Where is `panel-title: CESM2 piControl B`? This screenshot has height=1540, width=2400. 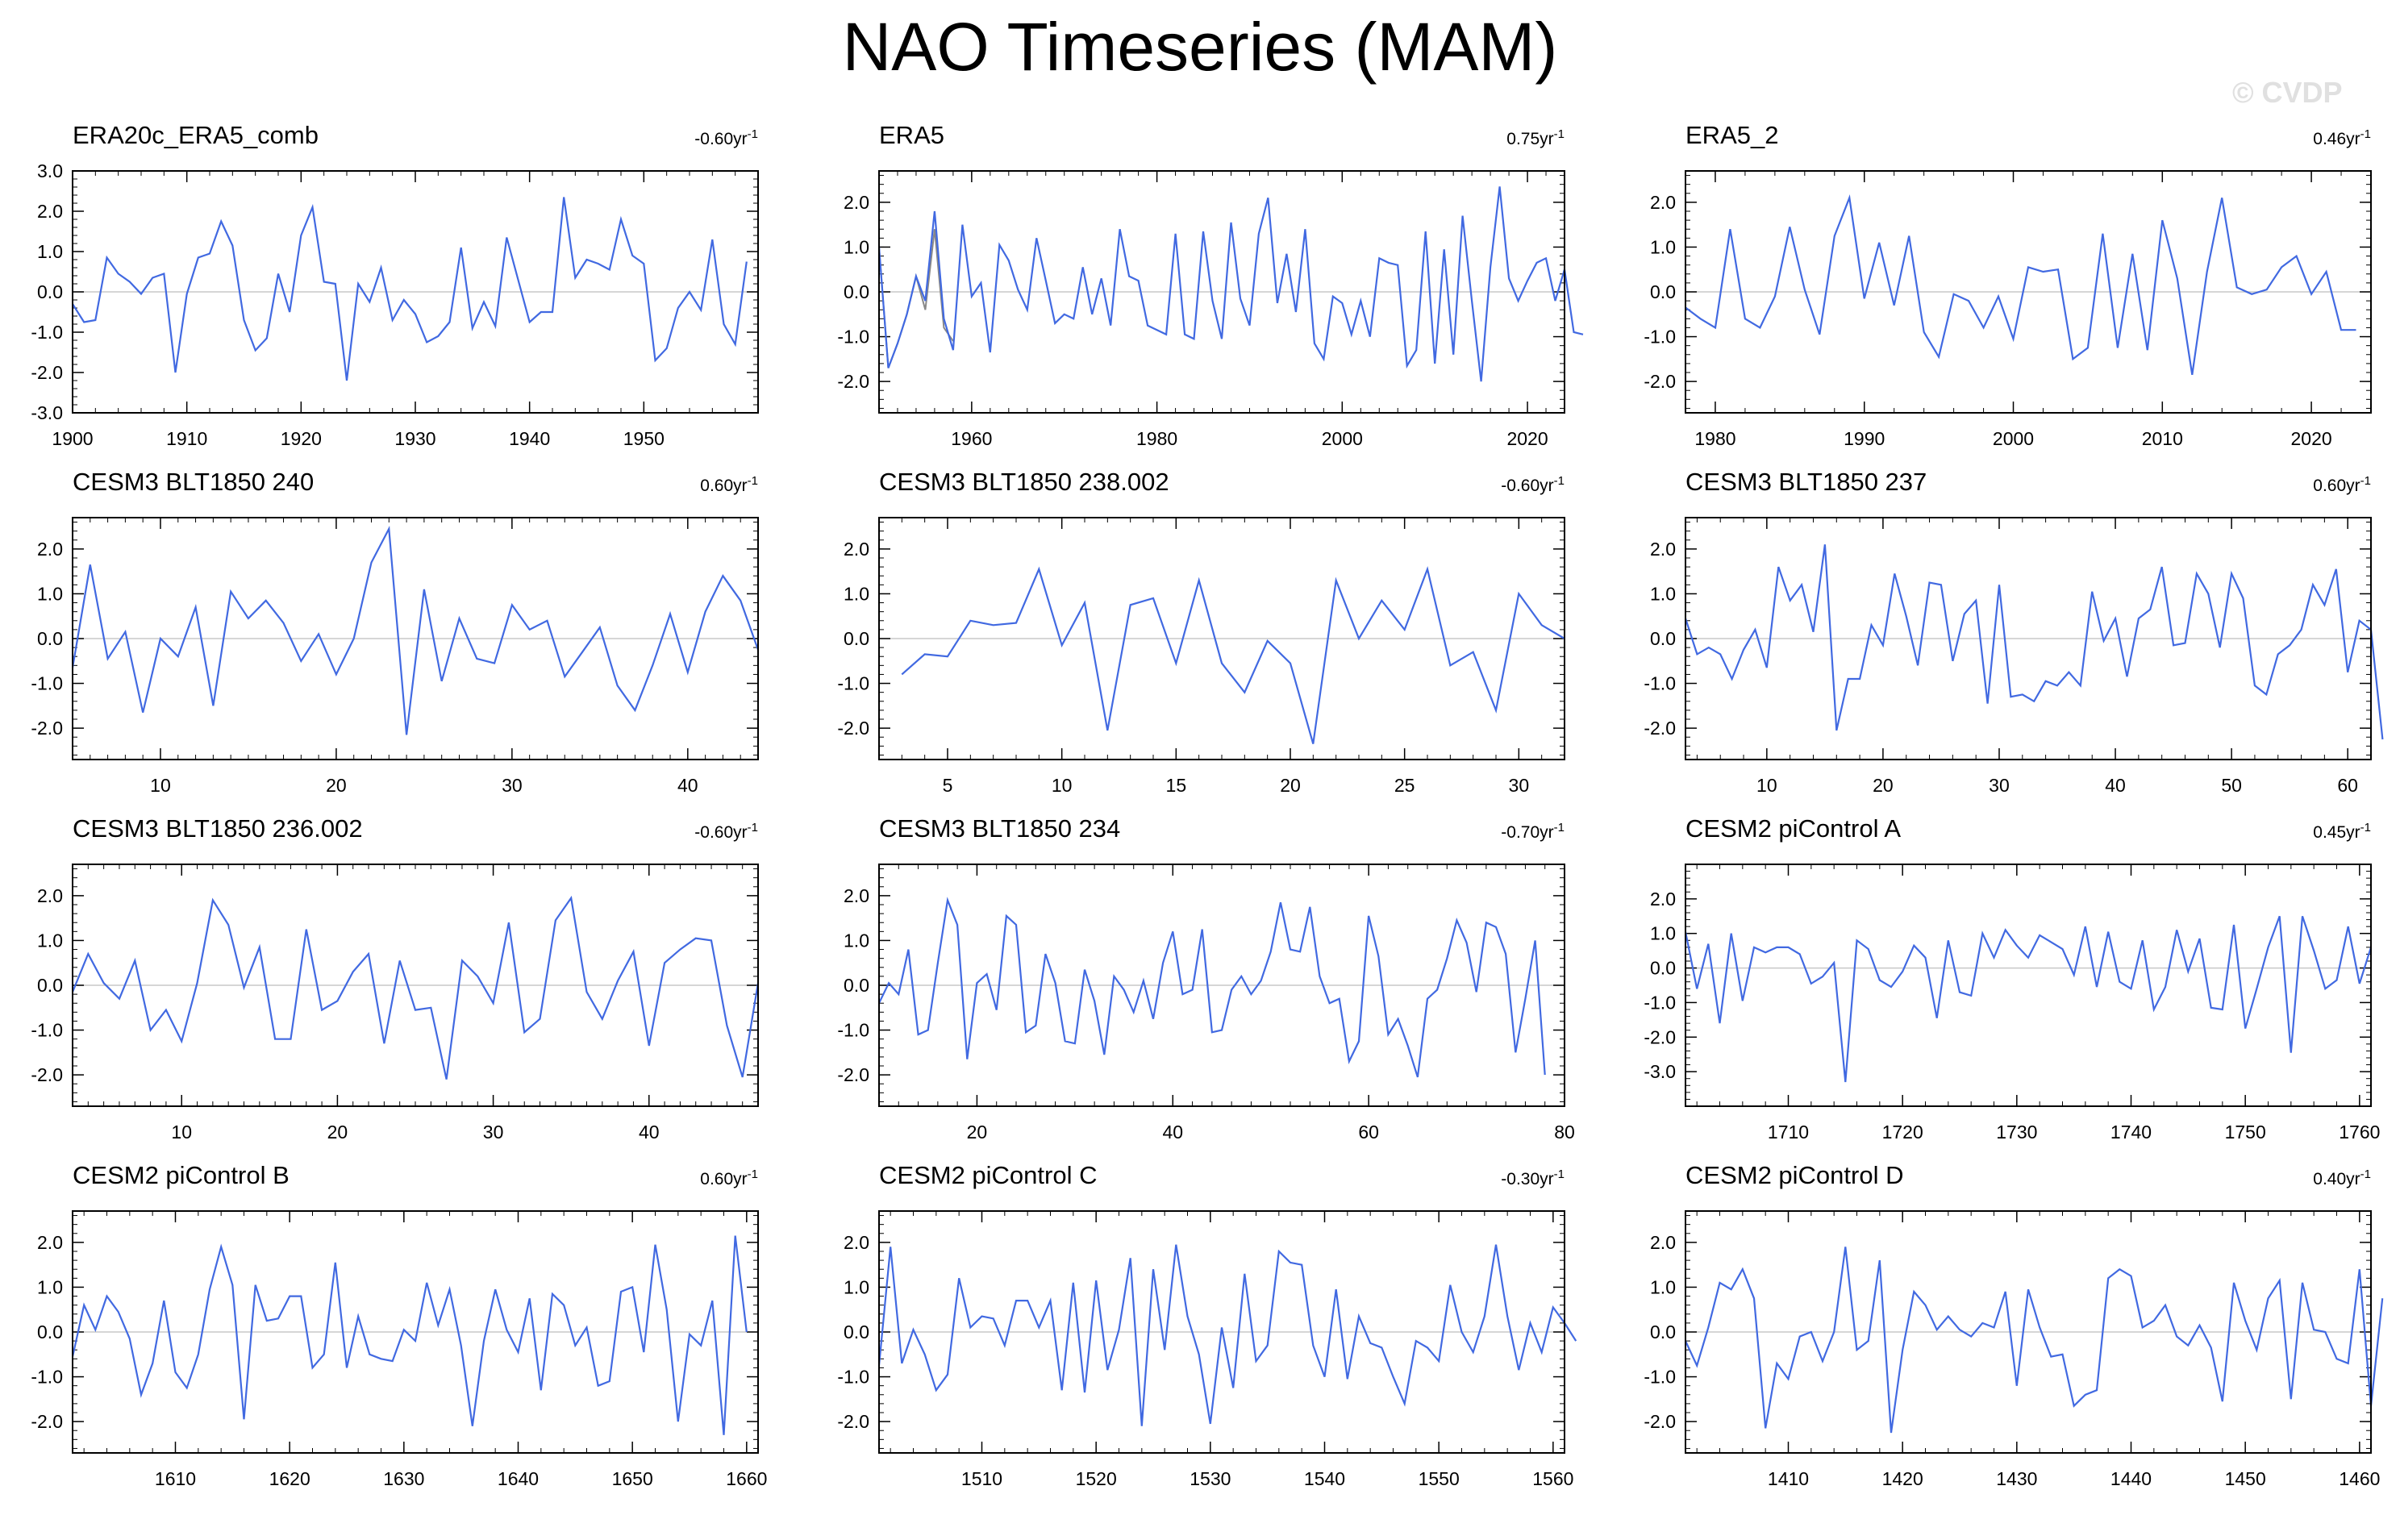
panel-title: CESM2 piControl B is located at coordinates (181, 1175).